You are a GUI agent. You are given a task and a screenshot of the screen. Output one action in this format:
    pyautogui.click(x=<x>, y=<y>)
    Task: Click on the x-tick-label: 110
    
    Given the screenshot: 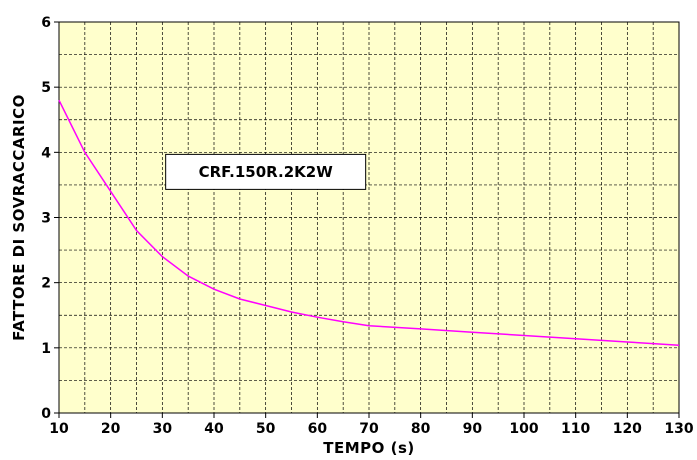 What is the action you would take?
    pyautogui.click(x=575, y=429)
    